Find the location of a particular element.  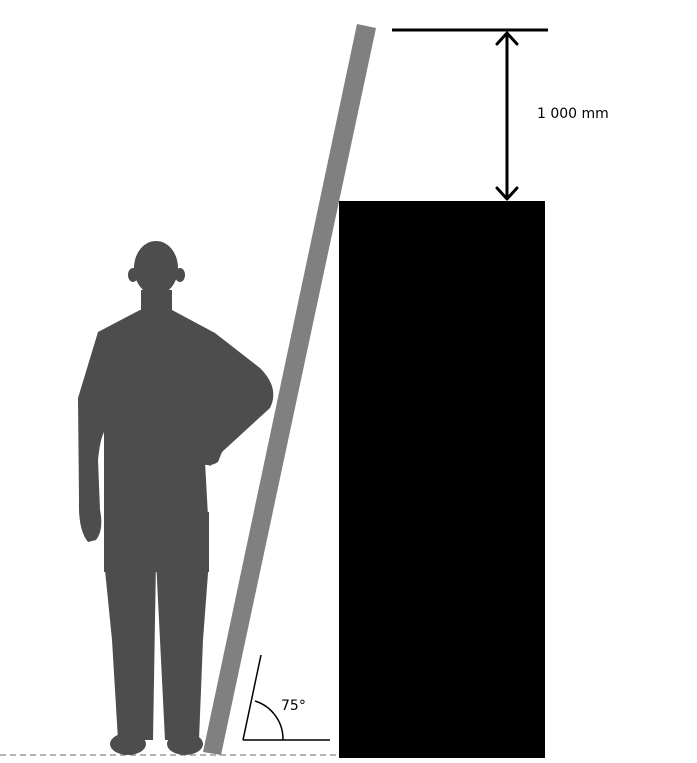

dimension-arrow is located at coordinates (507, 116).